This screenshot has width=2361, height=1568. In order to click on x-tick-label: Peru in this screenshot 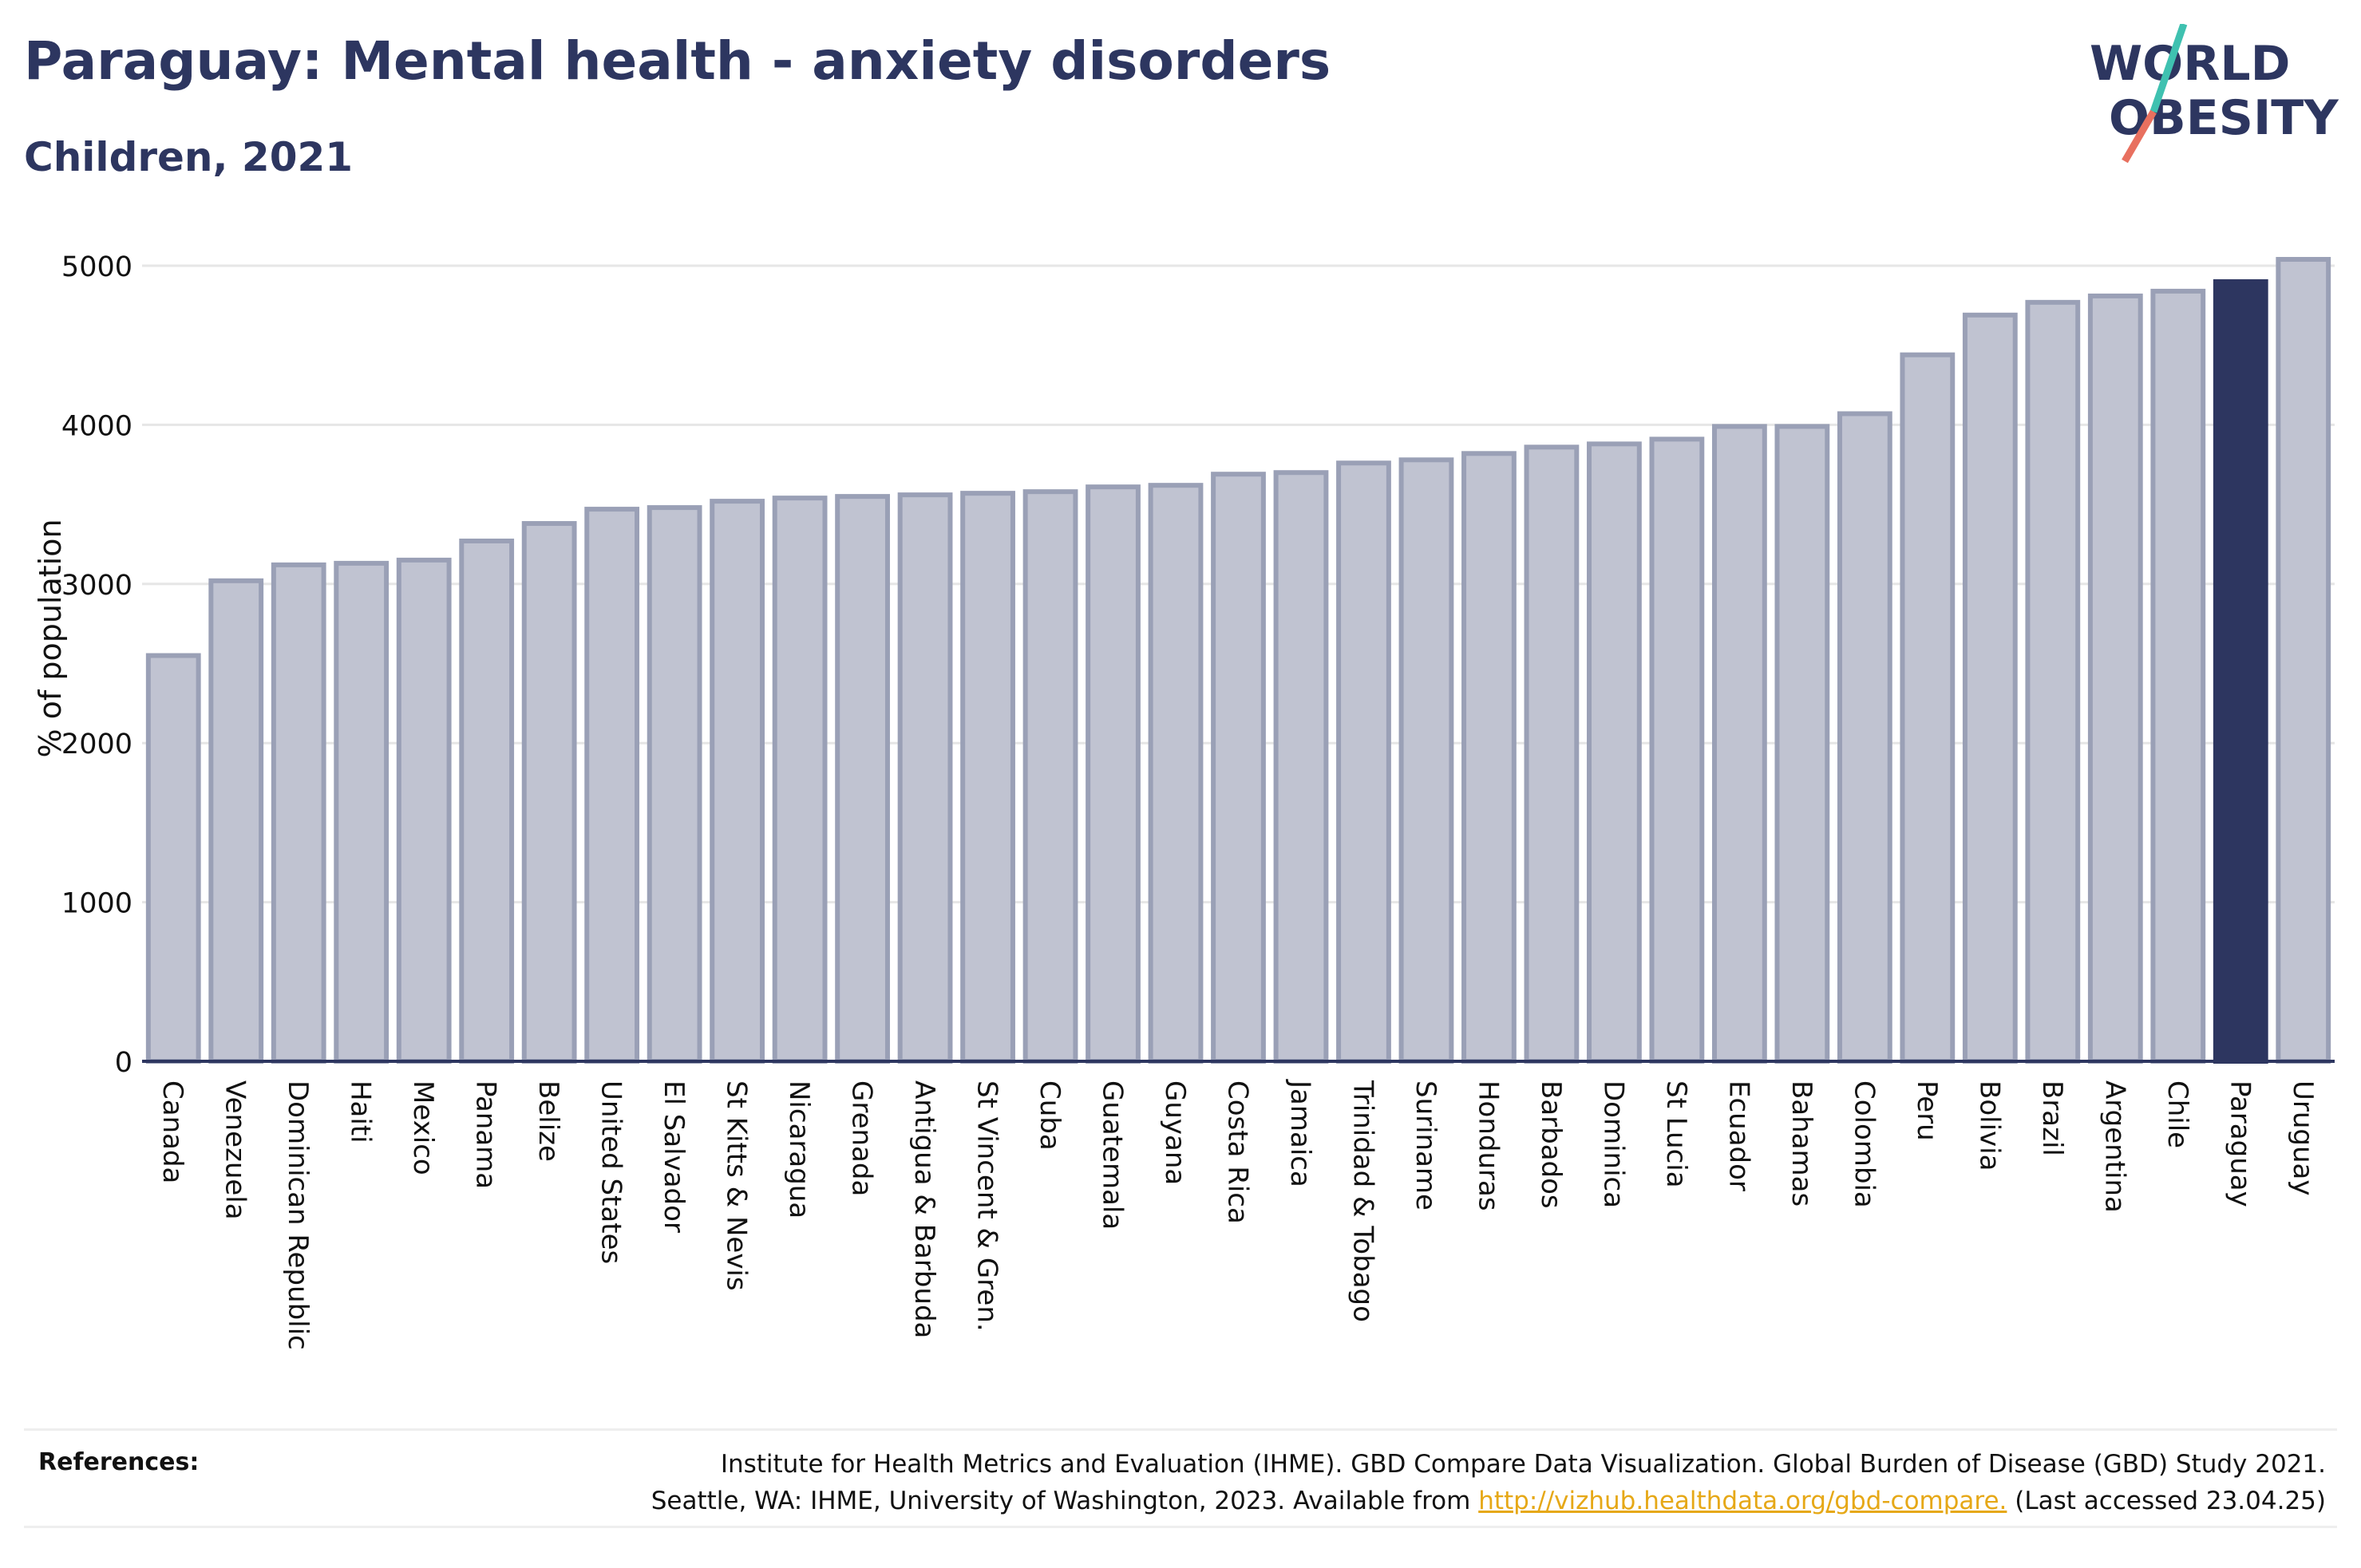, I will do `click(1927, 1110)`.